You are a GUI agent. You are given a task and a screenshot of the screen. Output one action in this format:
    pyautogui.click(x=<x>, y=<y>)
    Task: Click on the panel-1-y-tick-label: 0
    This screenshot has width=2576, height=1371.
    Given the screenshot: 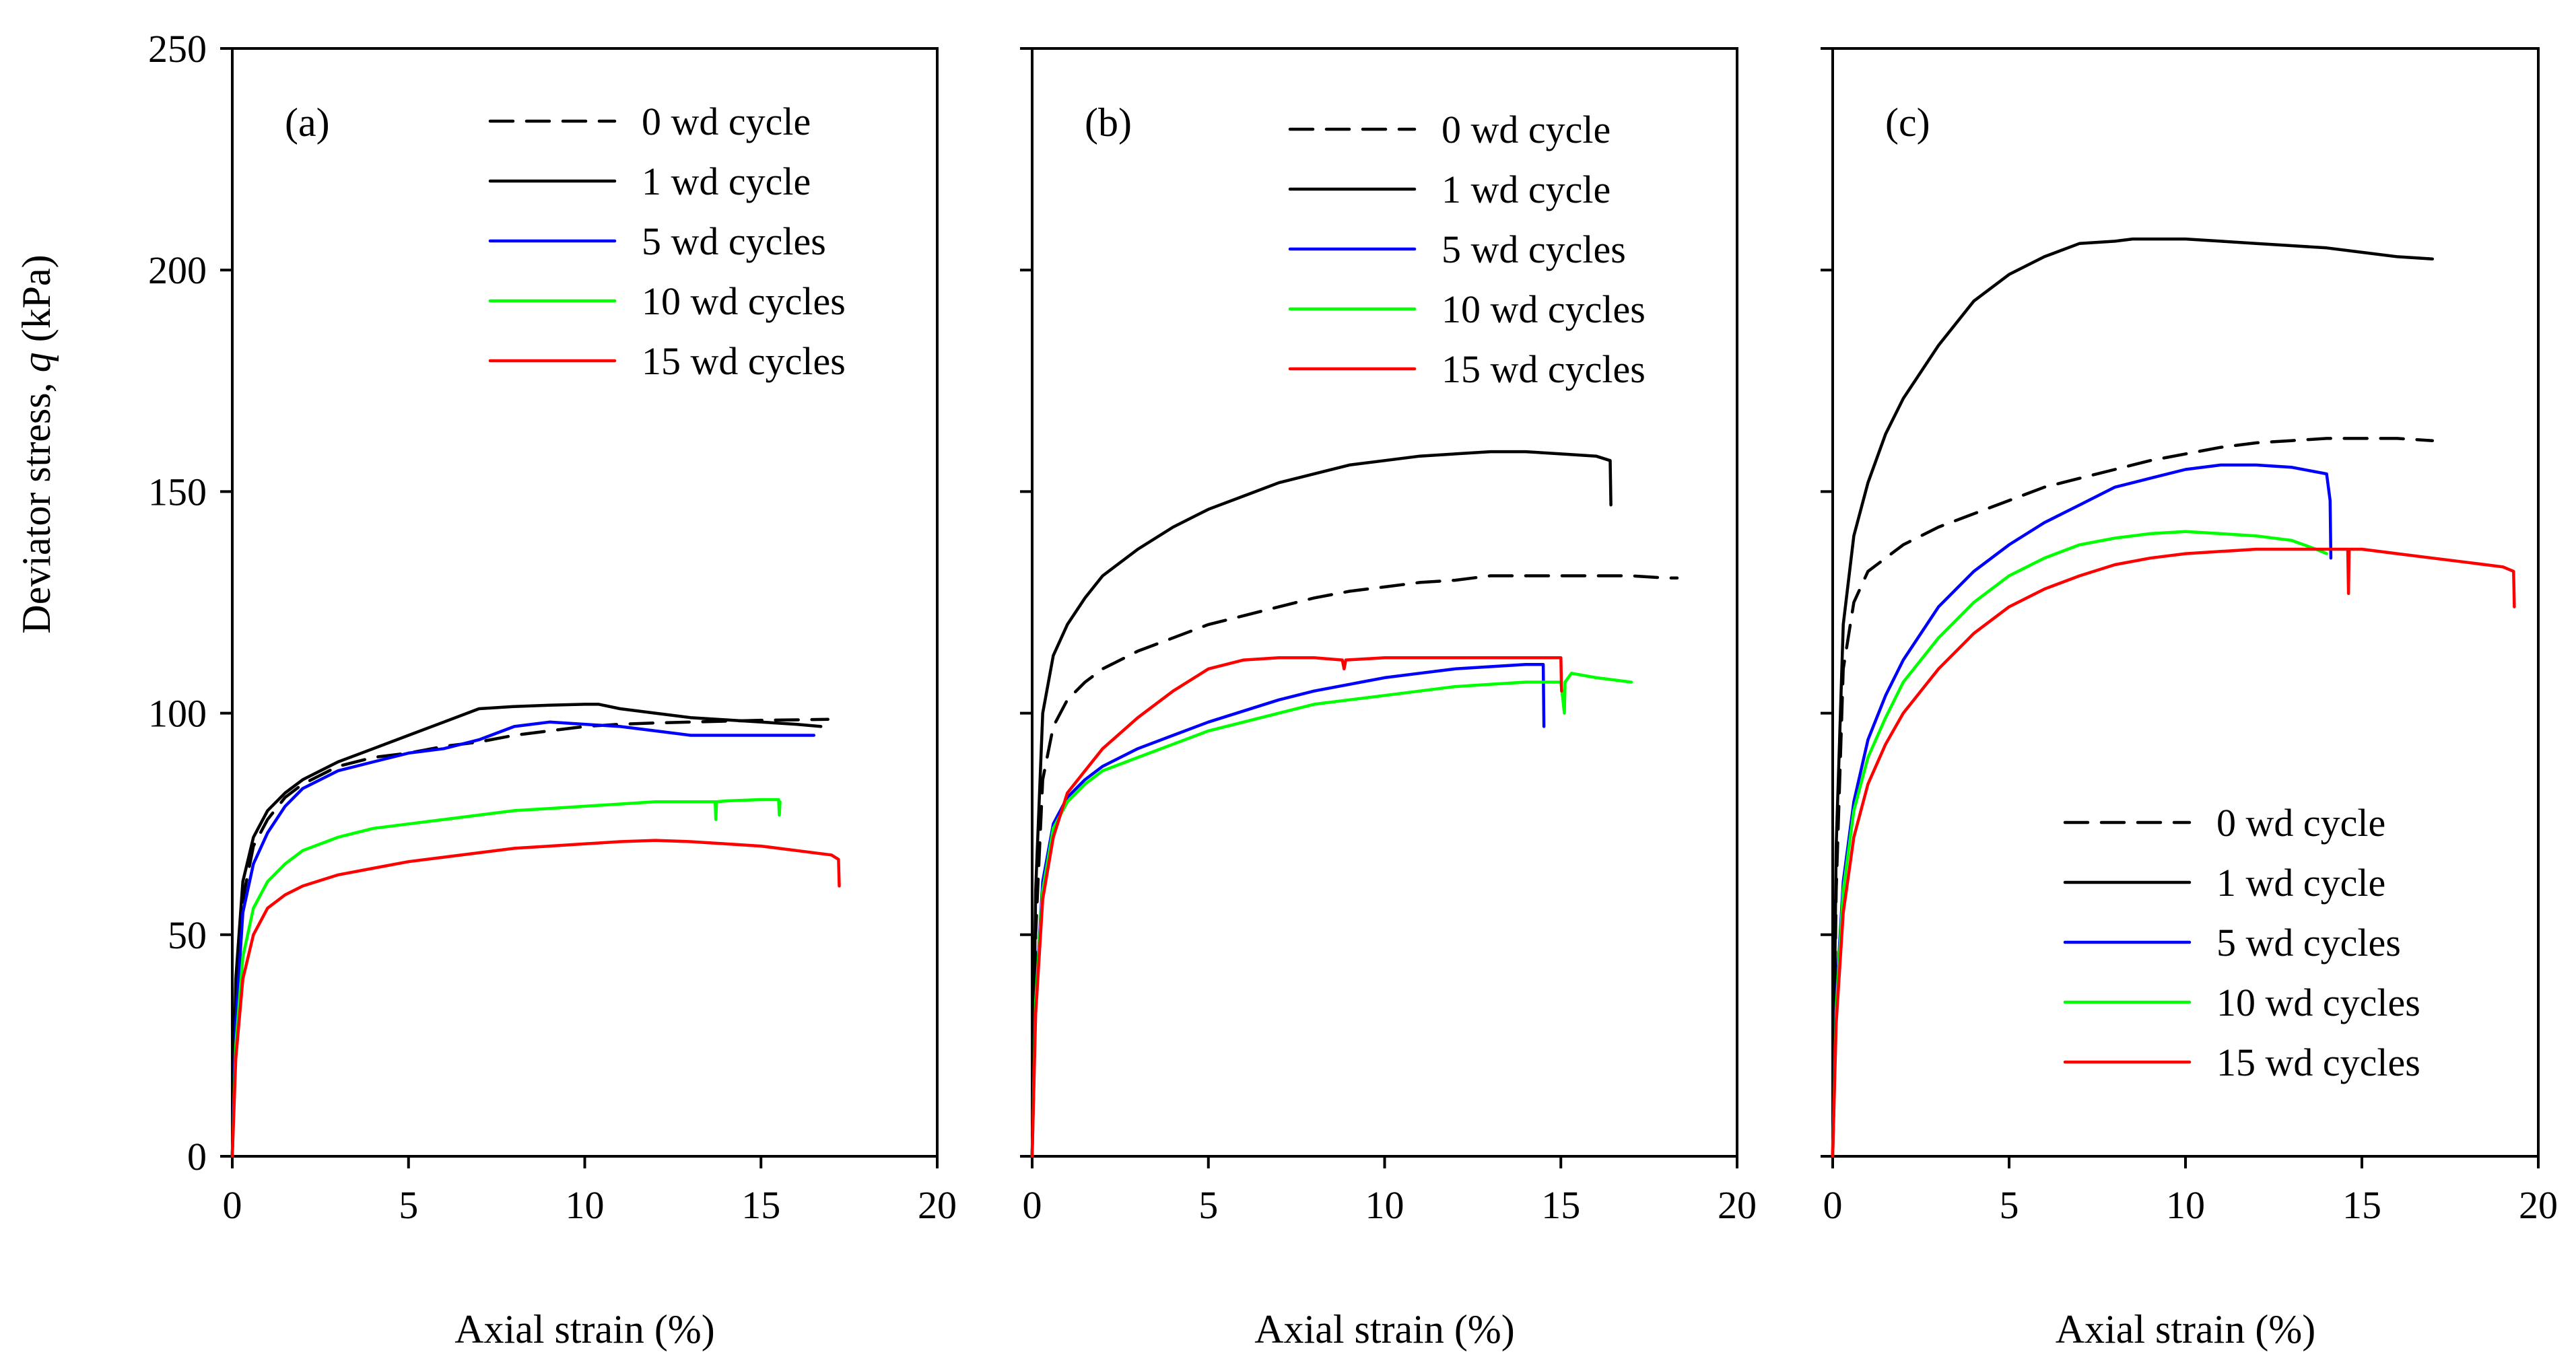 What is the action you would take?
    pyautogui.click(x=197, y=1157)
    